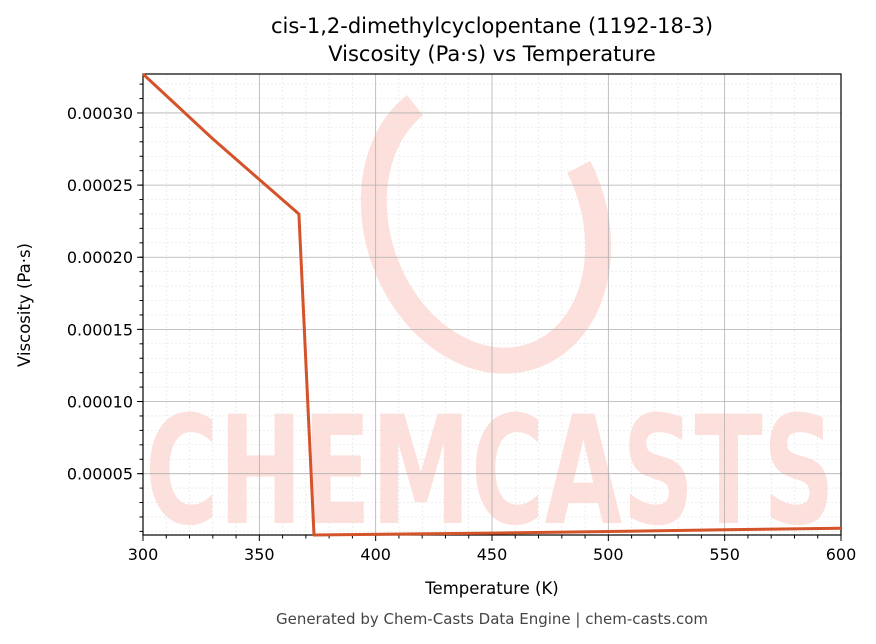 The image size is (876, 644). I want to click on x-axis-ticks: 300 350 400 450 500 550 600, so click(492, 549).